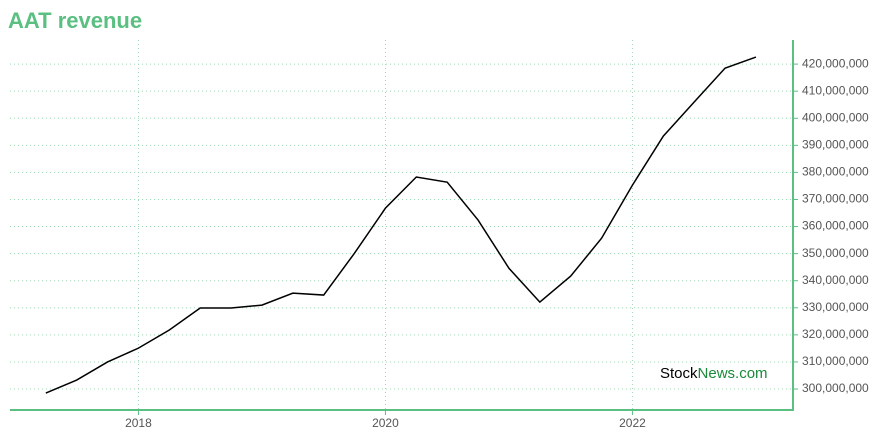 The width and height of the screenshot is (880, 440). I want to click on y-tick-label: 410,000,000, so click(835, 90).